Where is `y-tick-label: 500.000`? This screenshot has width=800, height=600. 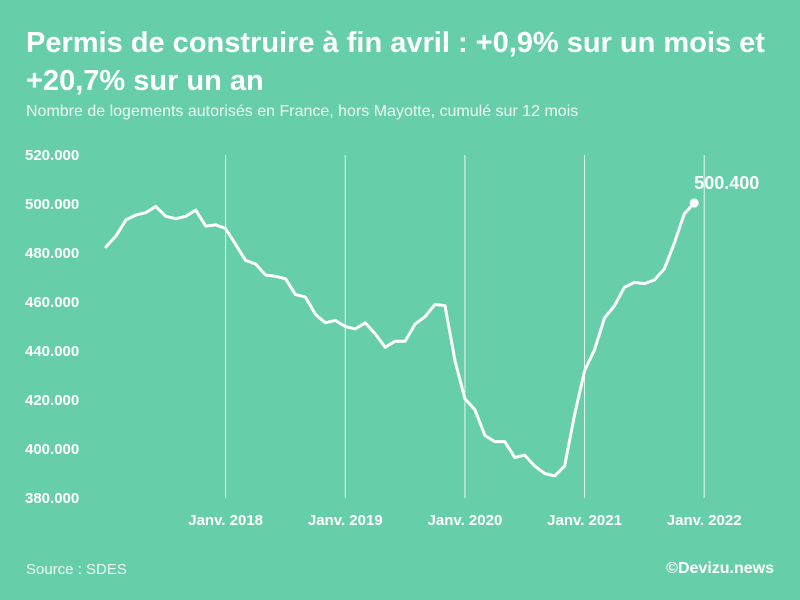 y-tick-label: 500.000 is located at coordinates (52, 204).